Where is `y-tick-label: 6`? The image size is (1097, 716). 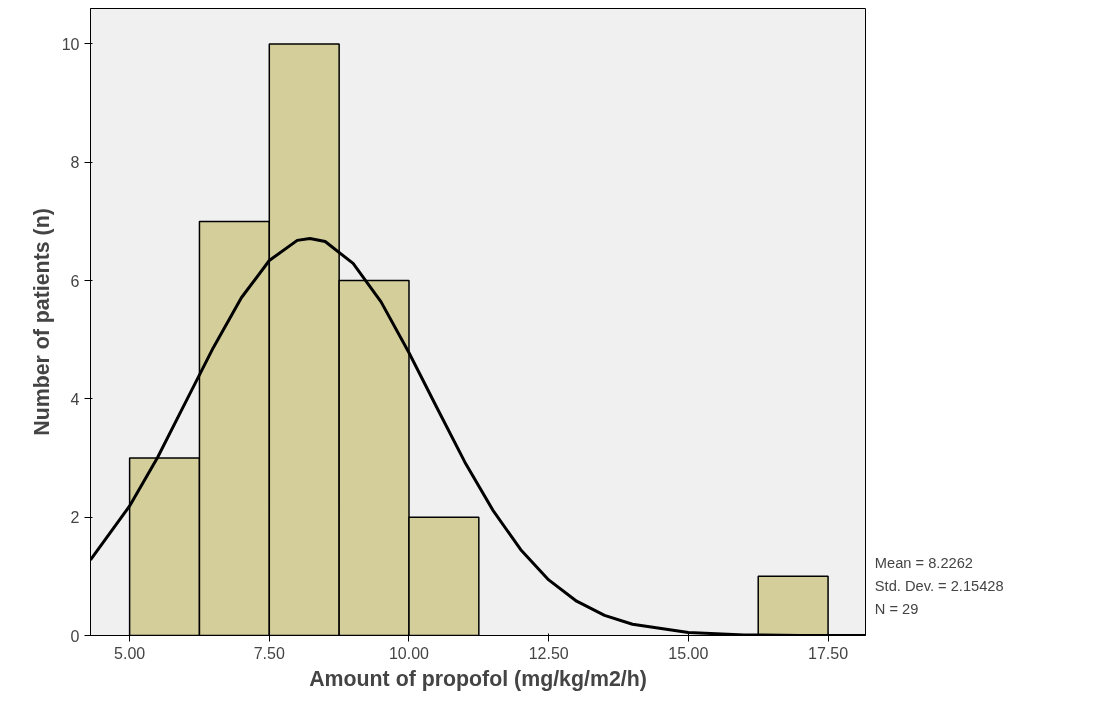
y-tick-label: 6 is located at coordinates (75, 281).